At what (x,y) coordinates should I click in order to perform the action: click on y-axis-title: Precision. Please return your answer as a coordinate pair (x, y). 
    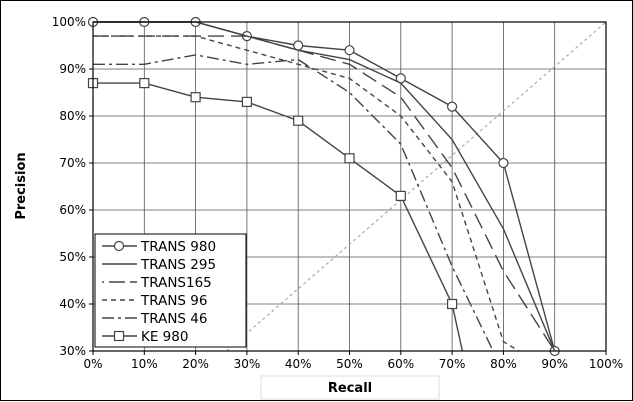
    Looking at the image, I should click on (21, 185).